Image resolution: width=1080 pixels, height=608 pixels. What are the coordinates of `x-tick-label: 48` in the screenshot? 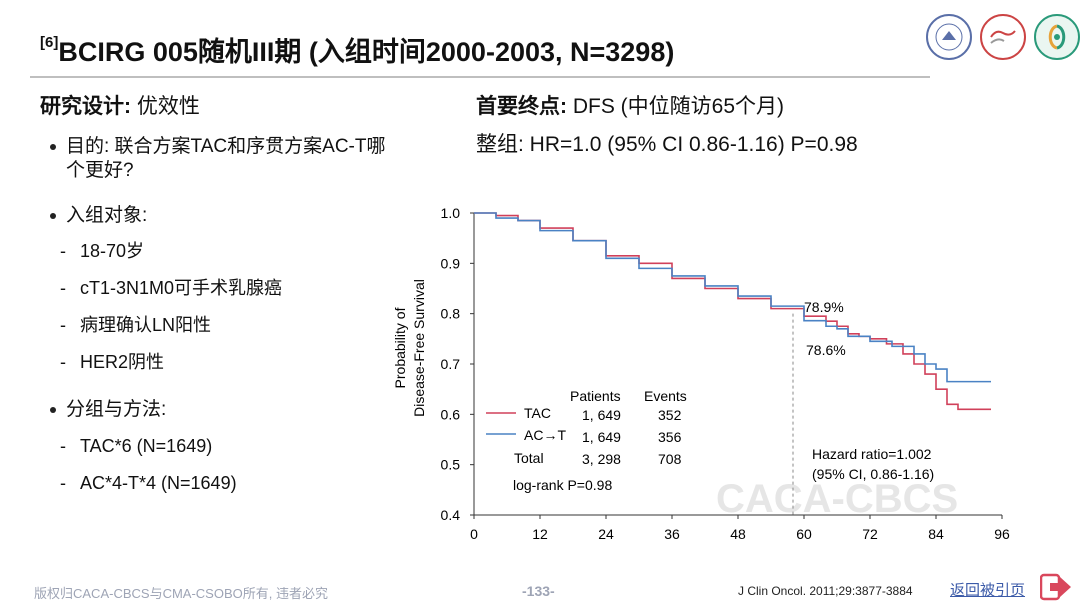 It's located at (738, 534).